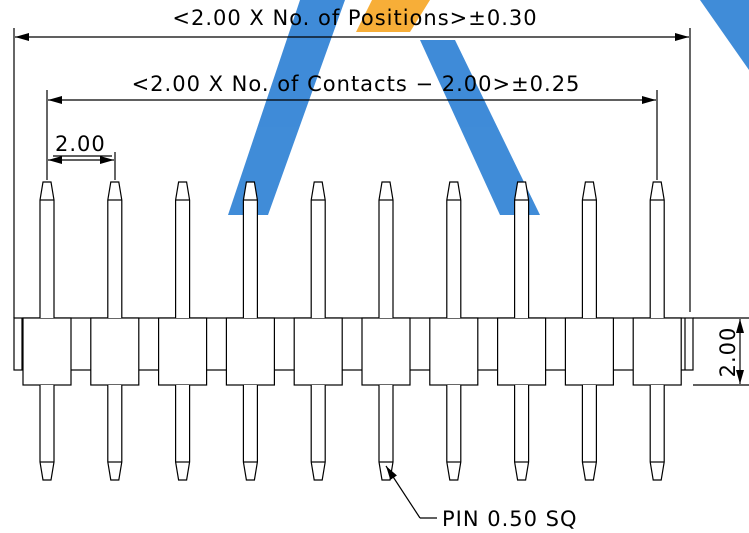 The height and width of the screenshot is (533, 749). I want to click on dimension-text: <2.00 X No. of Positions>±0.30, so click(354, 18).